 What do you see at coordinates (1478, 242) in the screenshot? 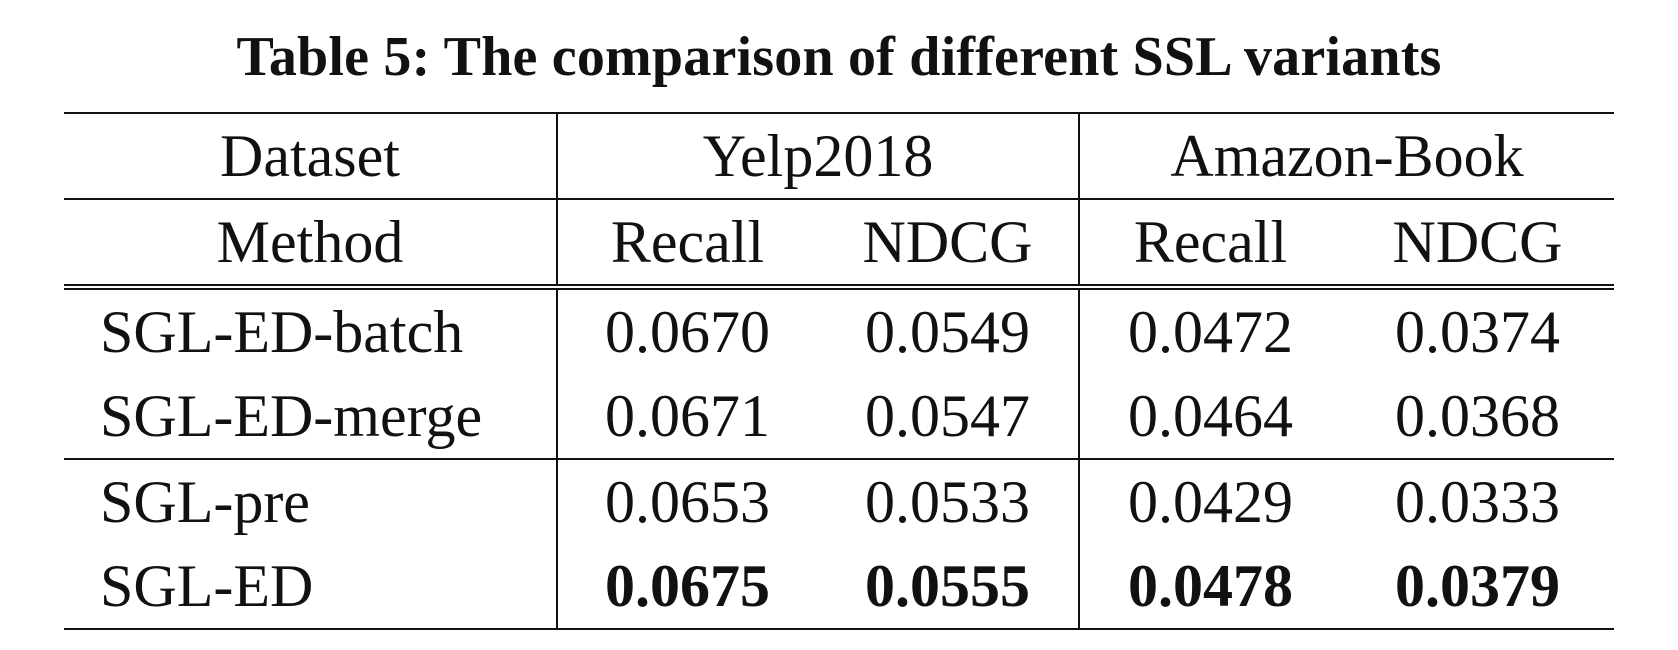
I see `metric-amazon-ndcg: NDCG` at bounding box center [1478, 242].